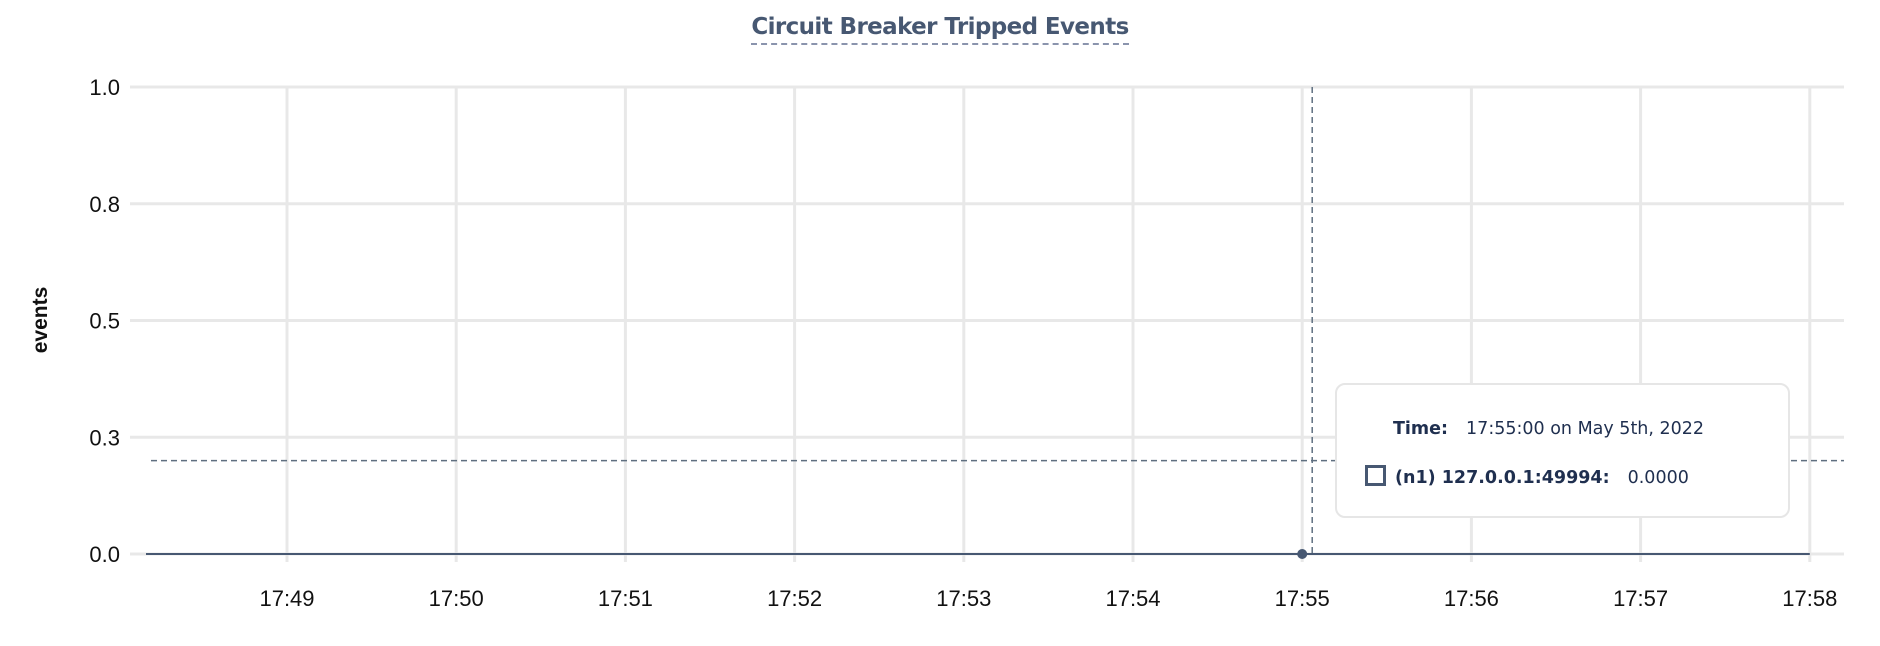 Image resolution: width=1880 pixels, height=646 pixels. What do you see at coordinates (286, 598) in the screenshot?
I see `x-tick-label: 17:49` at bounding box center [286, 598].